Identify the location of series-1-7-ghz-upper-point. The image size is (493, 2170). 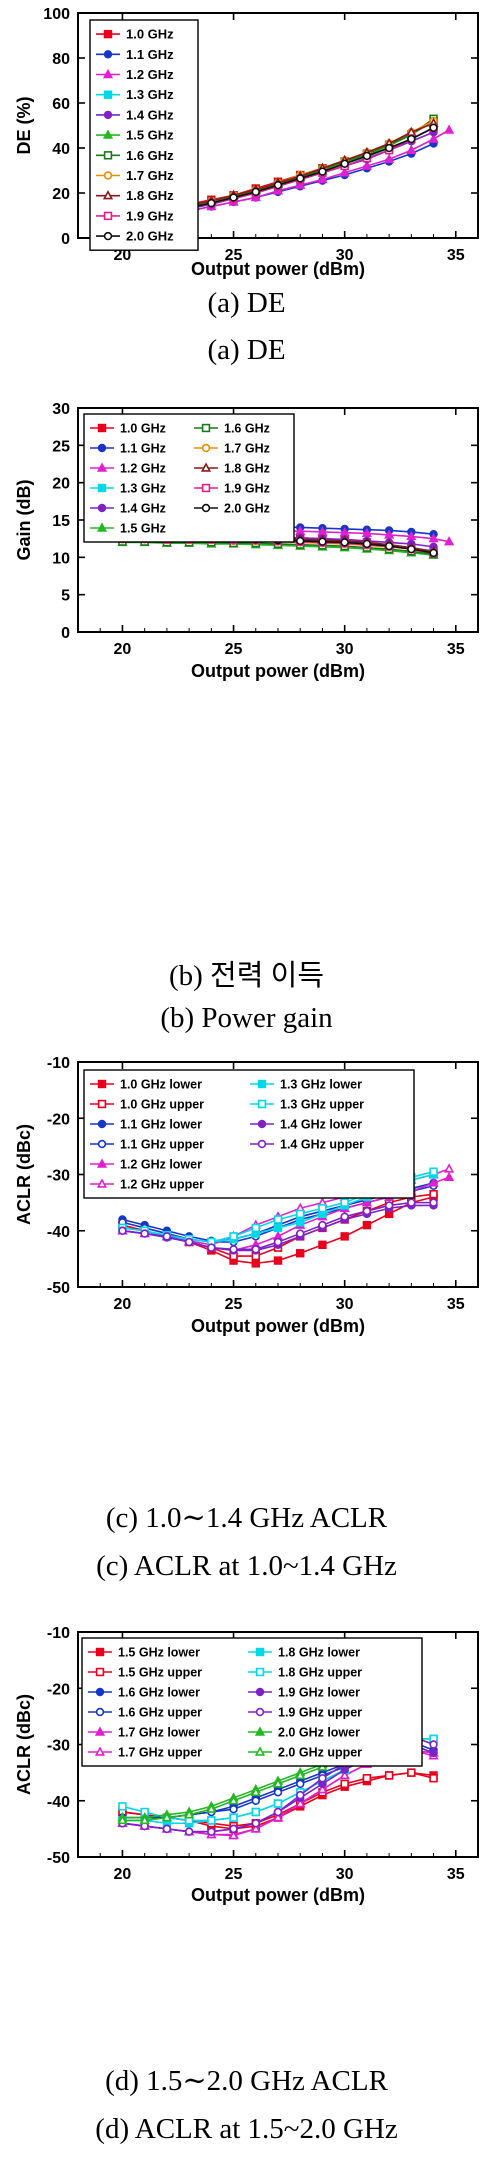
(300, 1802).